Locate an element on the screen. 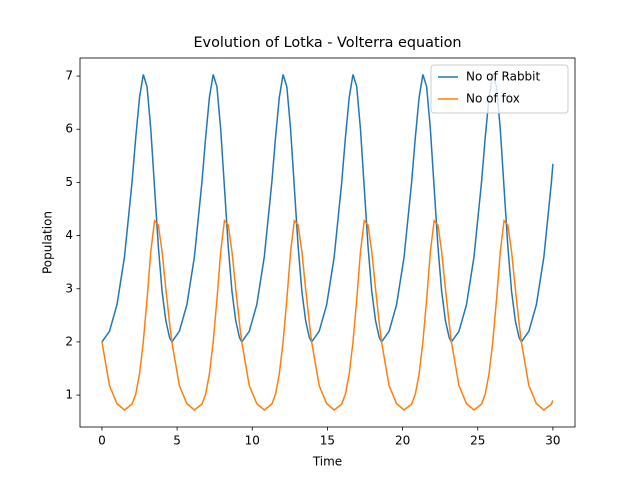  x-tick-label: 30 is located at coordinates (552, 441).